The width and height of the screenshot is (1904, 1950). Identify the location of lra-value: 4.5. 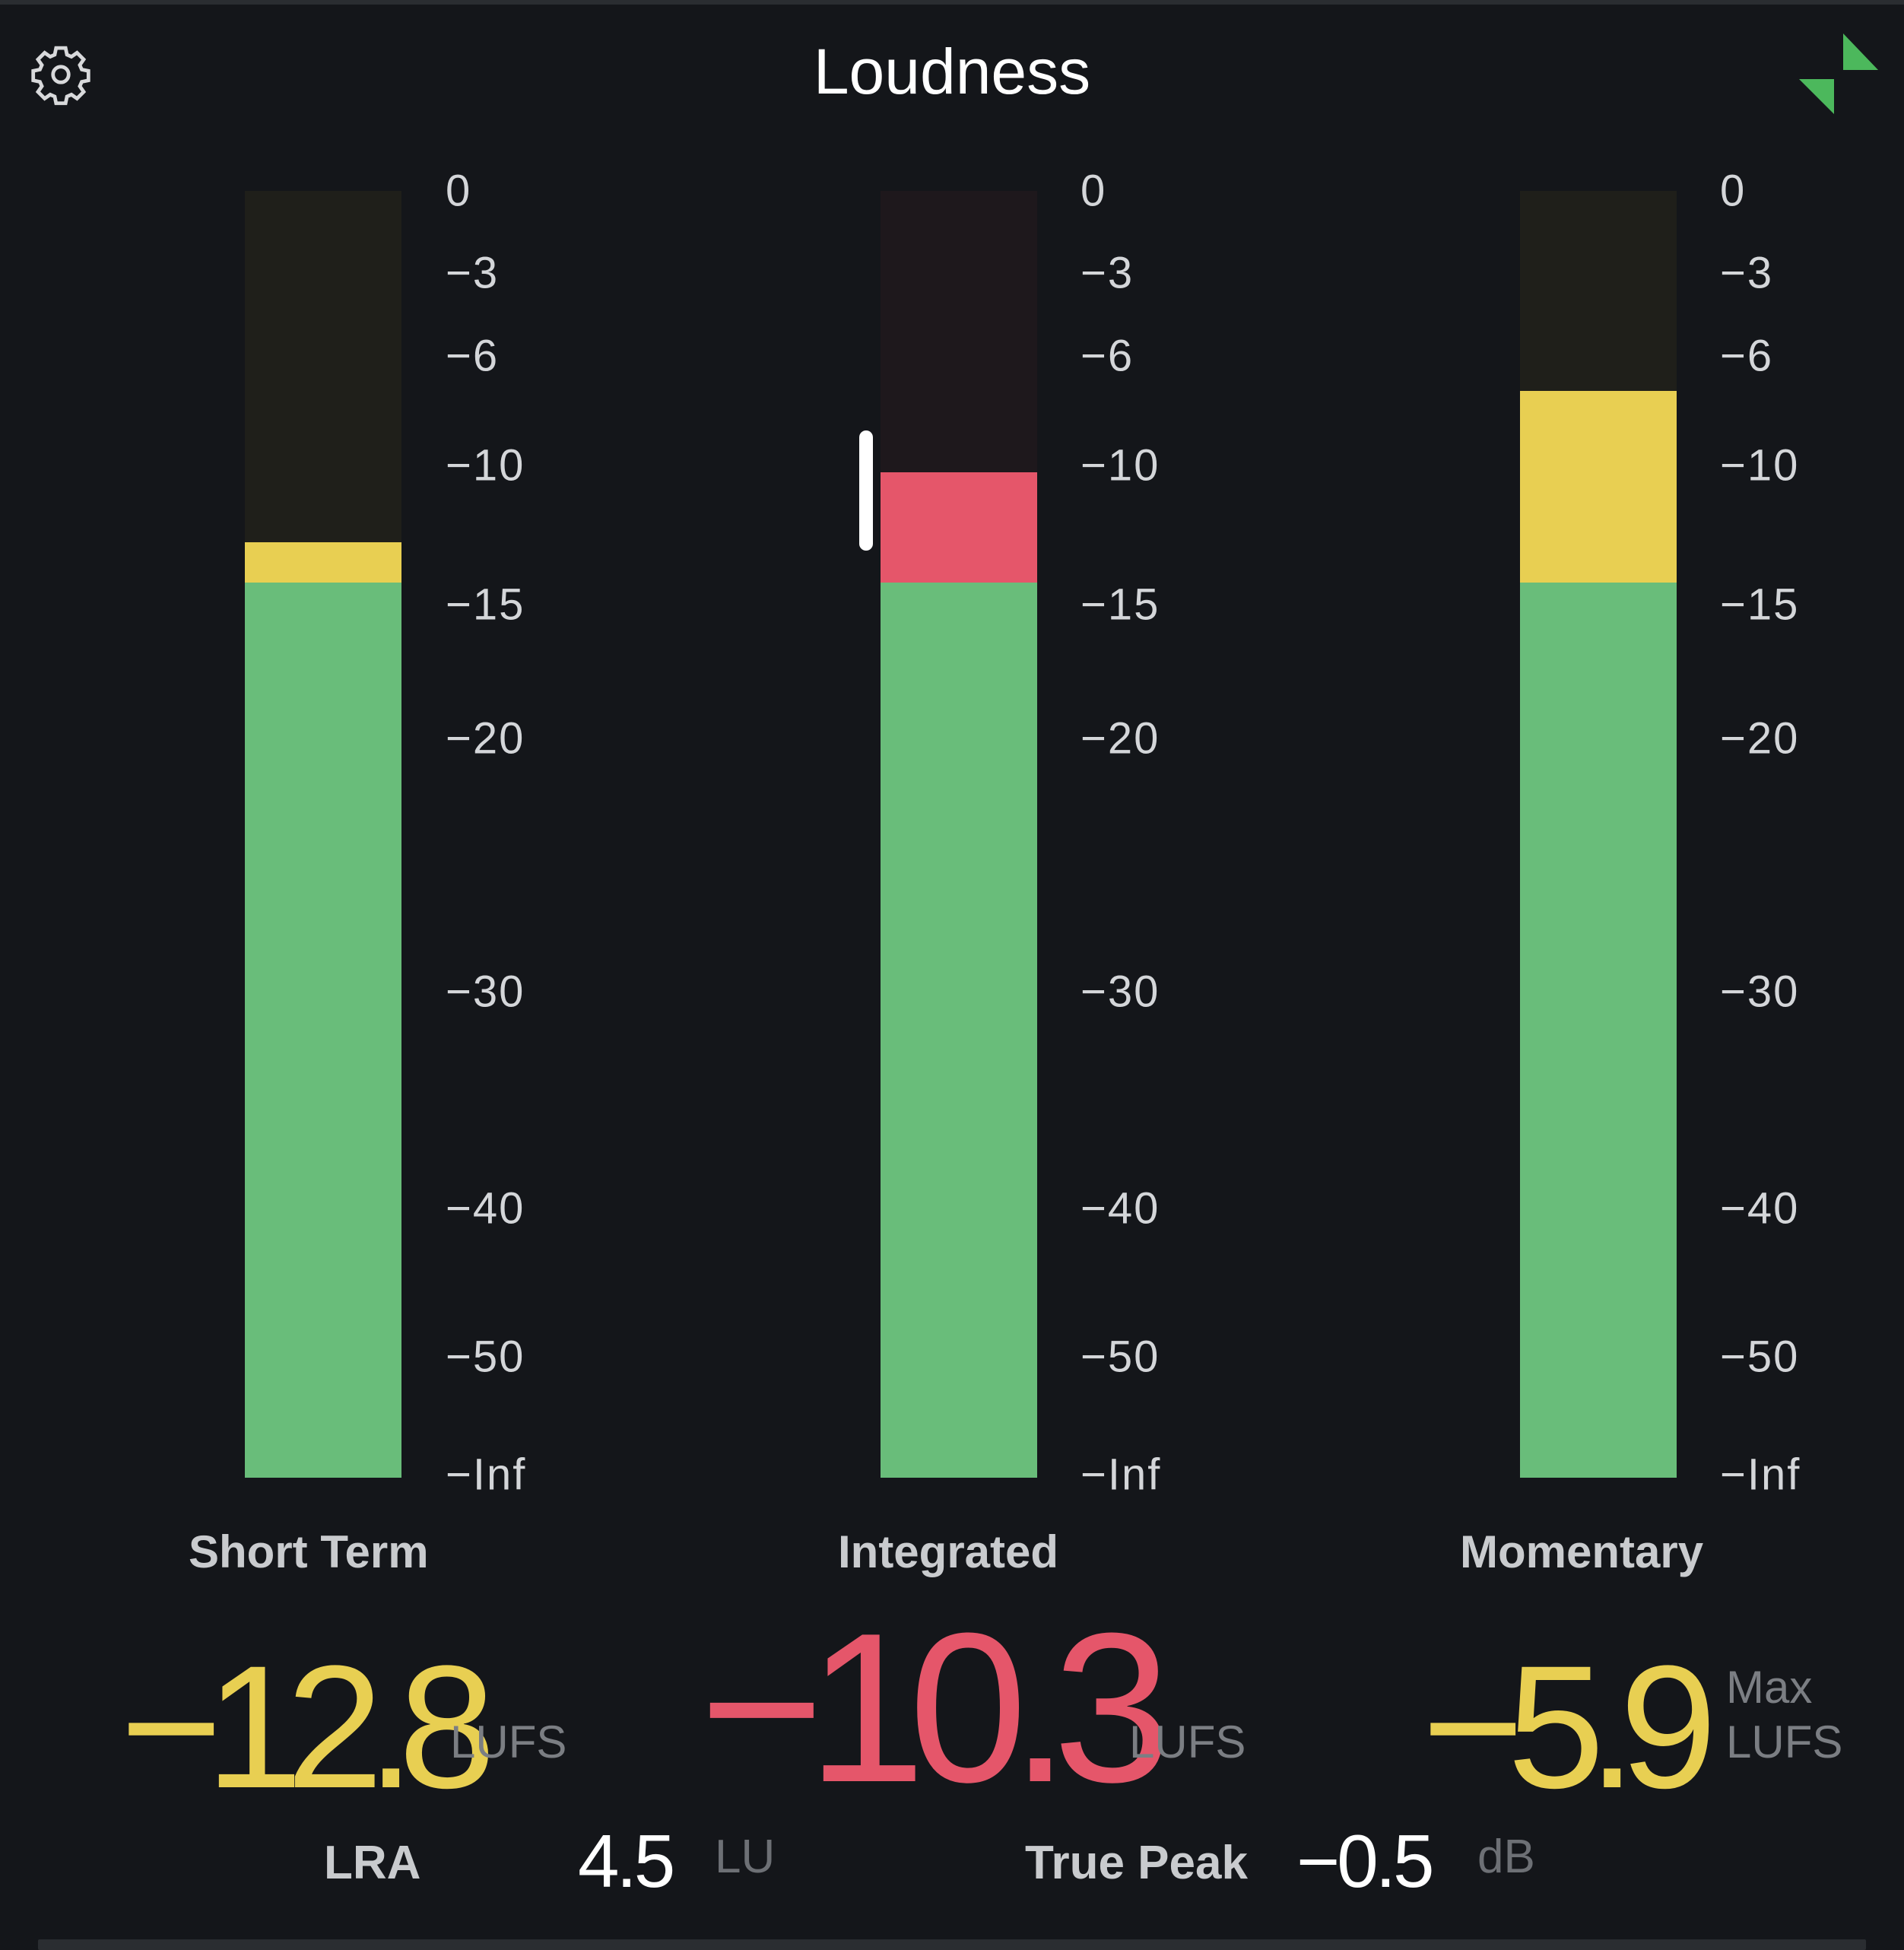
(626, 1861).